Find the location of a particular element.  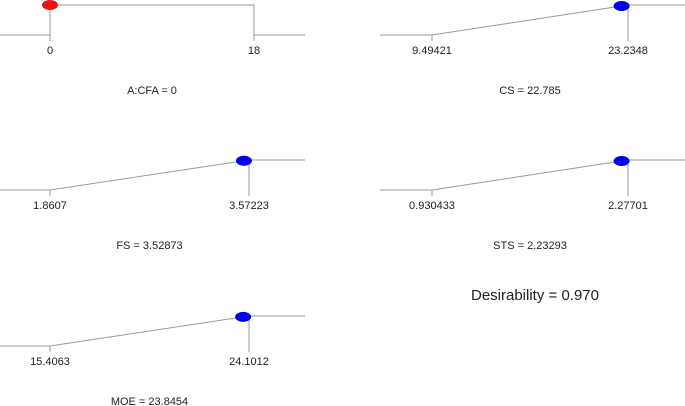

low-label: 0 is located at coordinates (50, 51).